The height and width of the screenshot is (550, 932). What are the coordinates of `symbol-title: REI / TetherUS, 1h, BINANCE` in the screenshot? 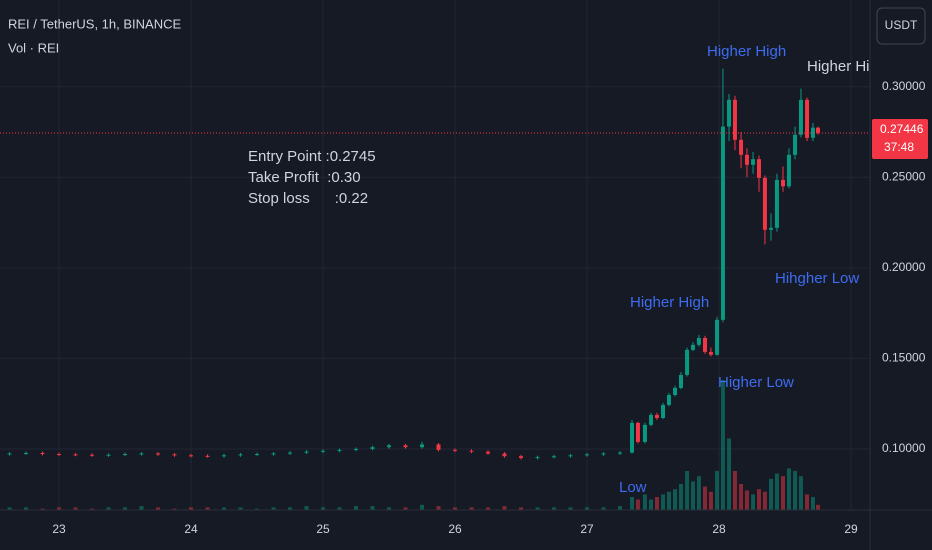 It's located at (94, 23).